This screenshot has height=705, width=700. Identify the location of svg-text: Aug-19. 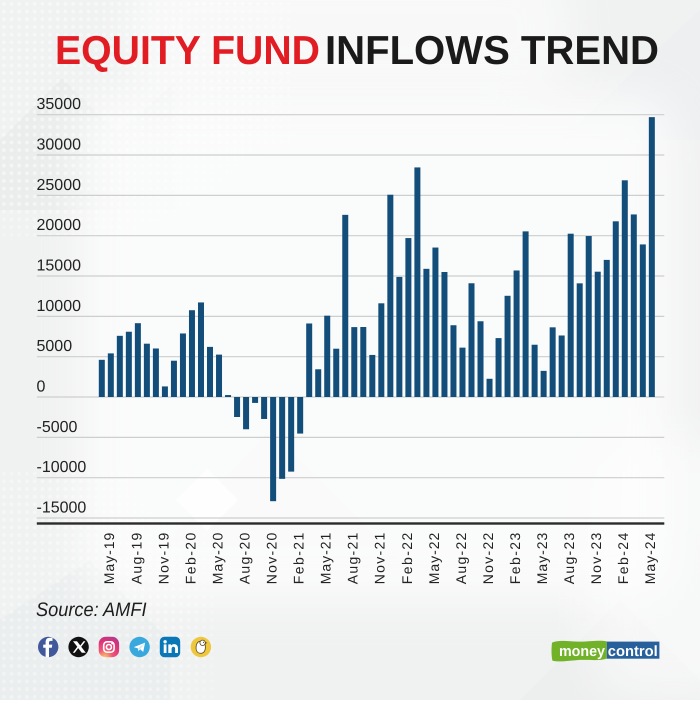
(136, 558).